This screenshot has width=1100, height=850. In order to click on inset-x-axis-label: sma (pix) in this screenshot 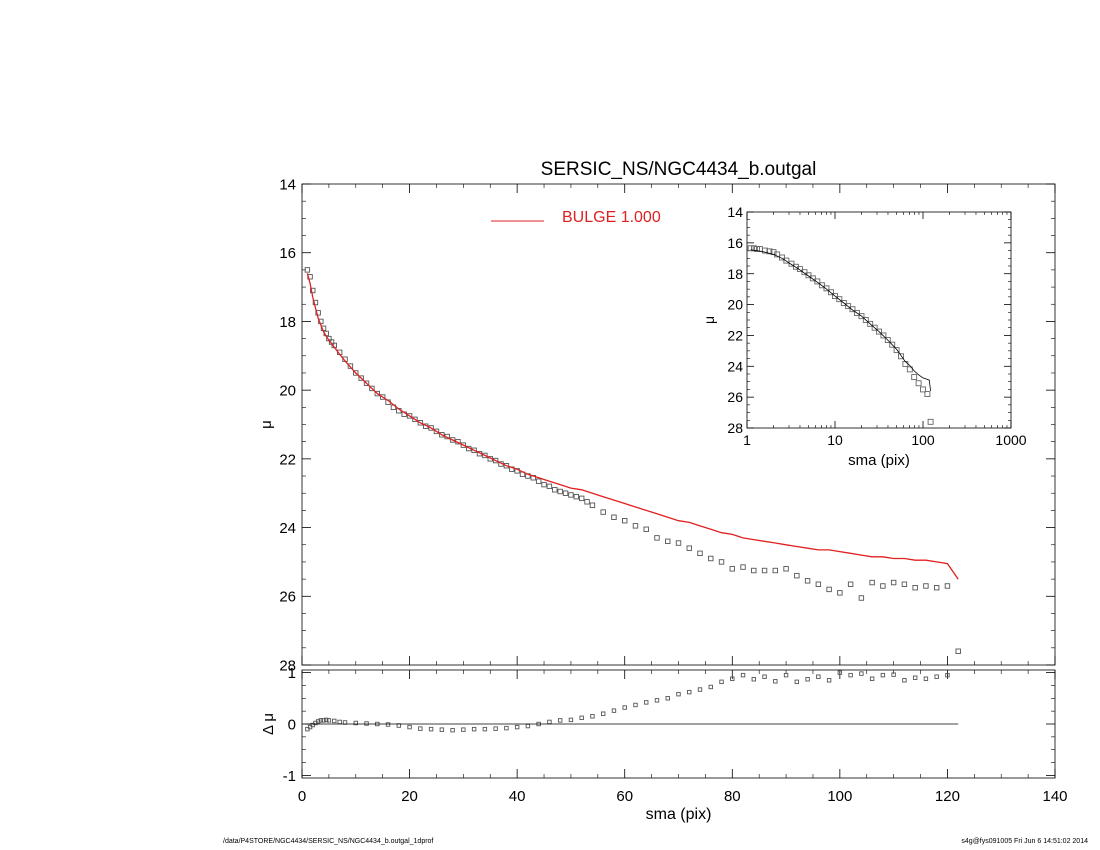, I will do `click(879, 460)`.